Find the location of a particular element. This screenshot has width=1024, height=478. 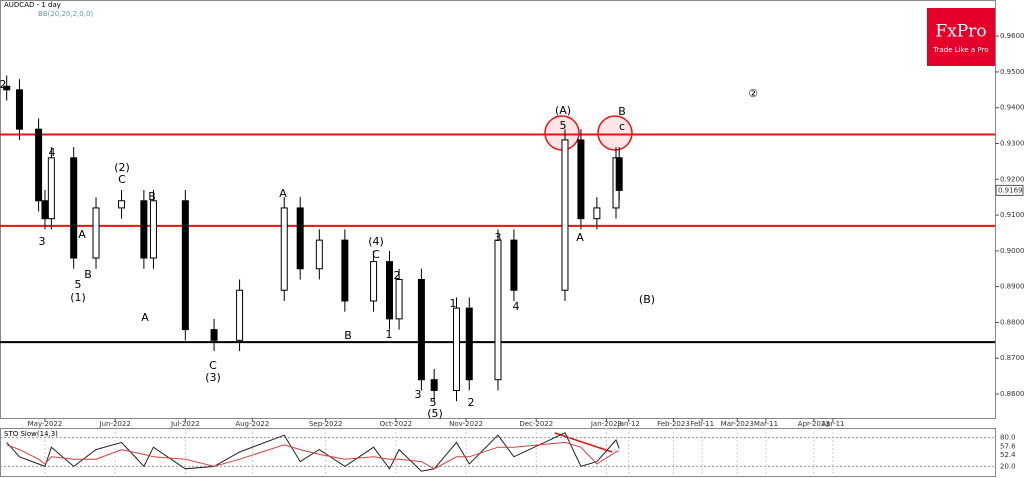

x-tick-label: Dec-2022 is located at coordinates (536, 424).